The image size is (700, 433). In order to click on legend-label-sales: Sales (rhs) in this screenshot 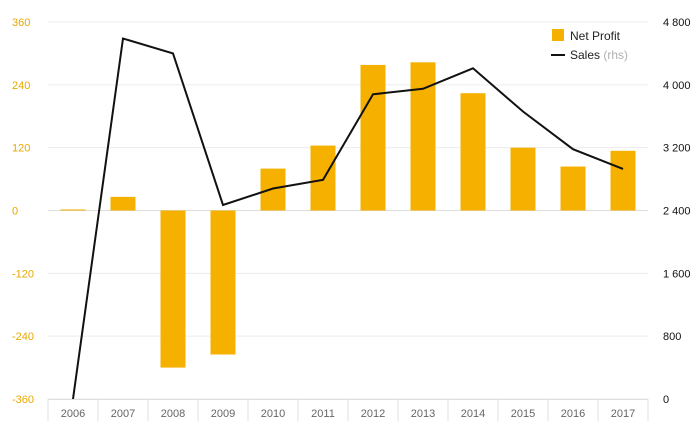, I will do `click(599, 55)`.